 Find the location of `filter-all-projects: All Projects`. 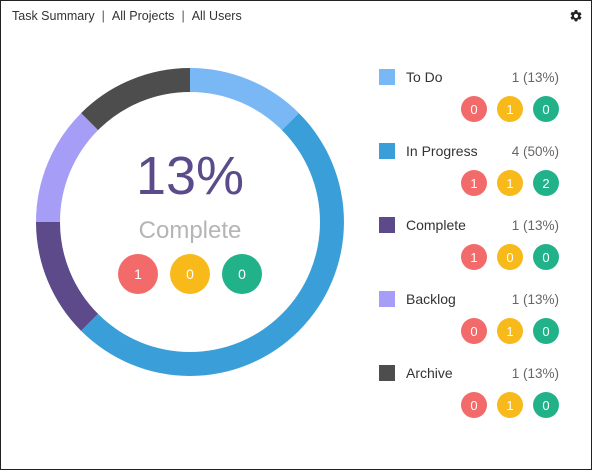

filter-all-projects: All Projects is located at coordinates (143, 16).